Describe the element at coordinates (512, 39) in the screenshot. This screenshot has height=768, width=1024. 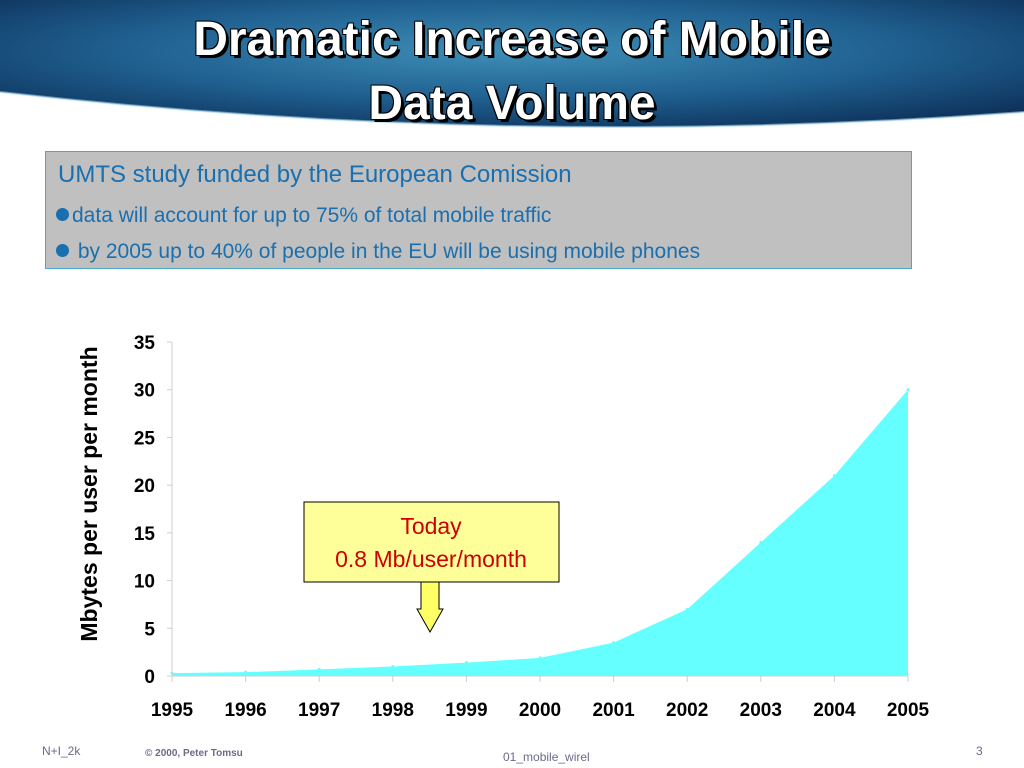
I see `slide-title-line-1: Dramatic Increase of Mobile` at that location.